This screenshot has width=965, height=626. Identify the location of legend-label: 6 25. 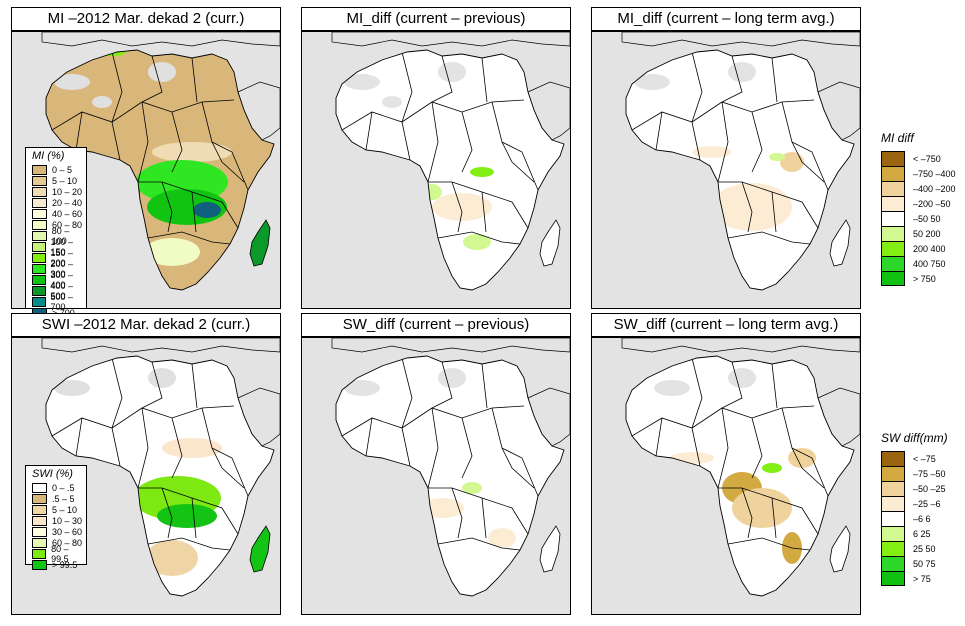
(922, 533).